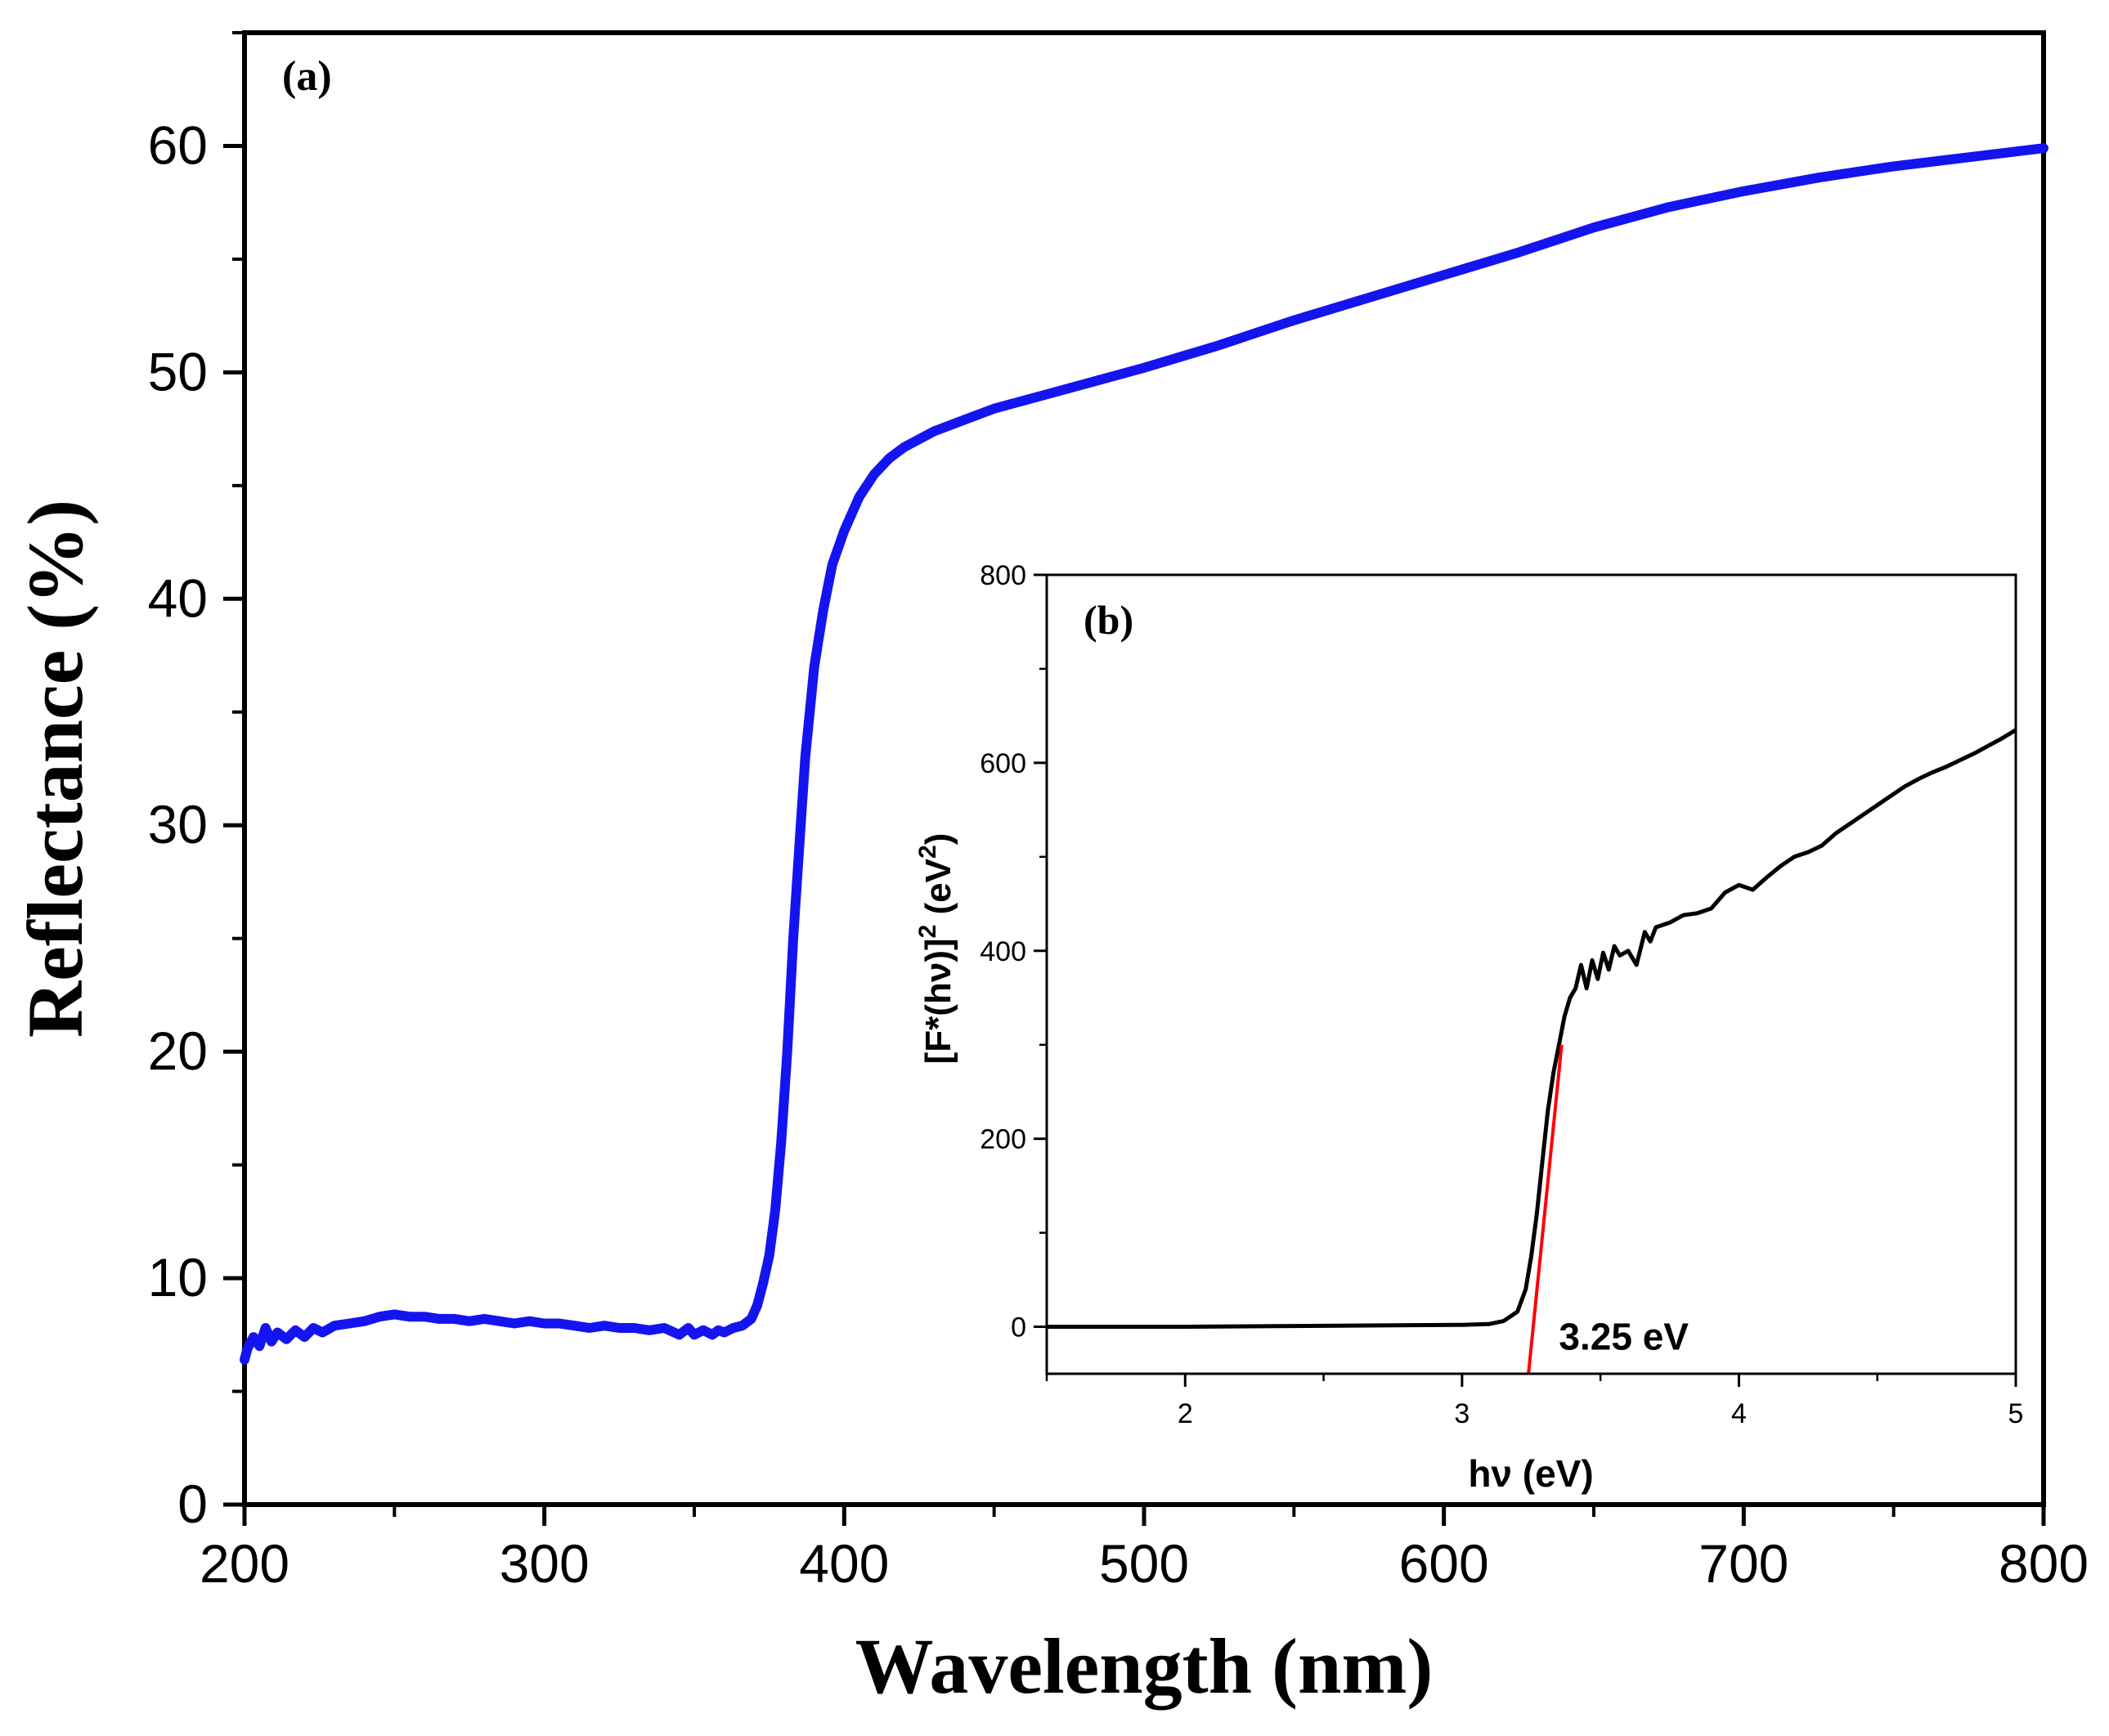  I want to click on inset-x-tick-label: 2, so click(1185, 1413).